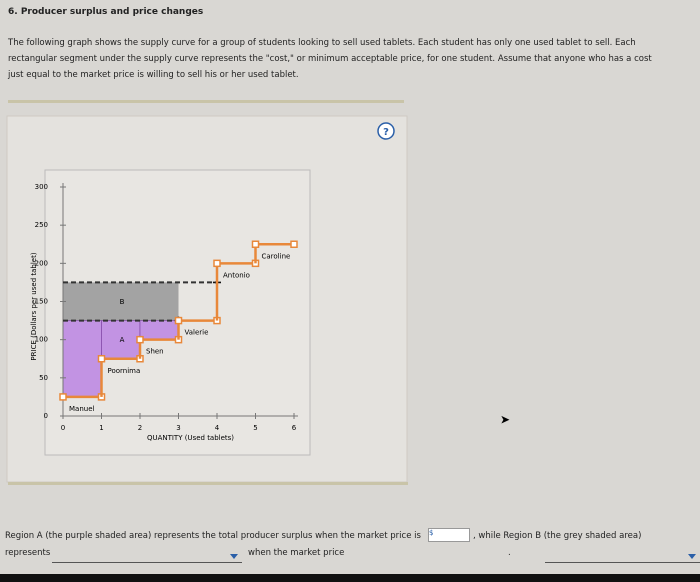 The width and height of the screenshot is (700, 582). I want to click on y-tick-label: 150, so click(41, 302).